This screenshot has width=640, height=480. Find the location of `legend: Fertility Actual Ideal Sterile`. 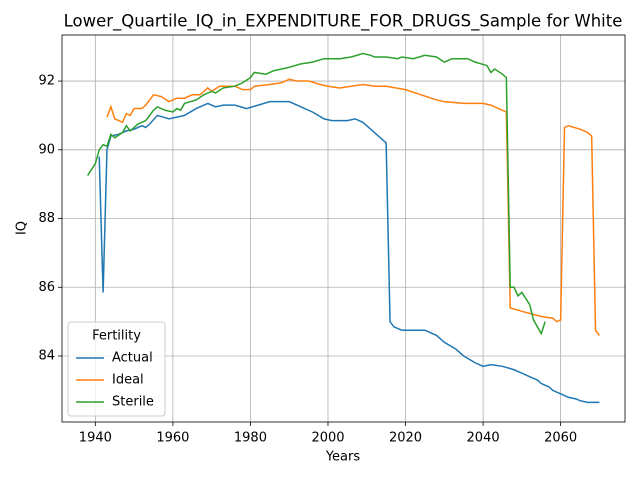

legend: Fertility Actual Ideal Sterile is located at coordinates (116, 369).